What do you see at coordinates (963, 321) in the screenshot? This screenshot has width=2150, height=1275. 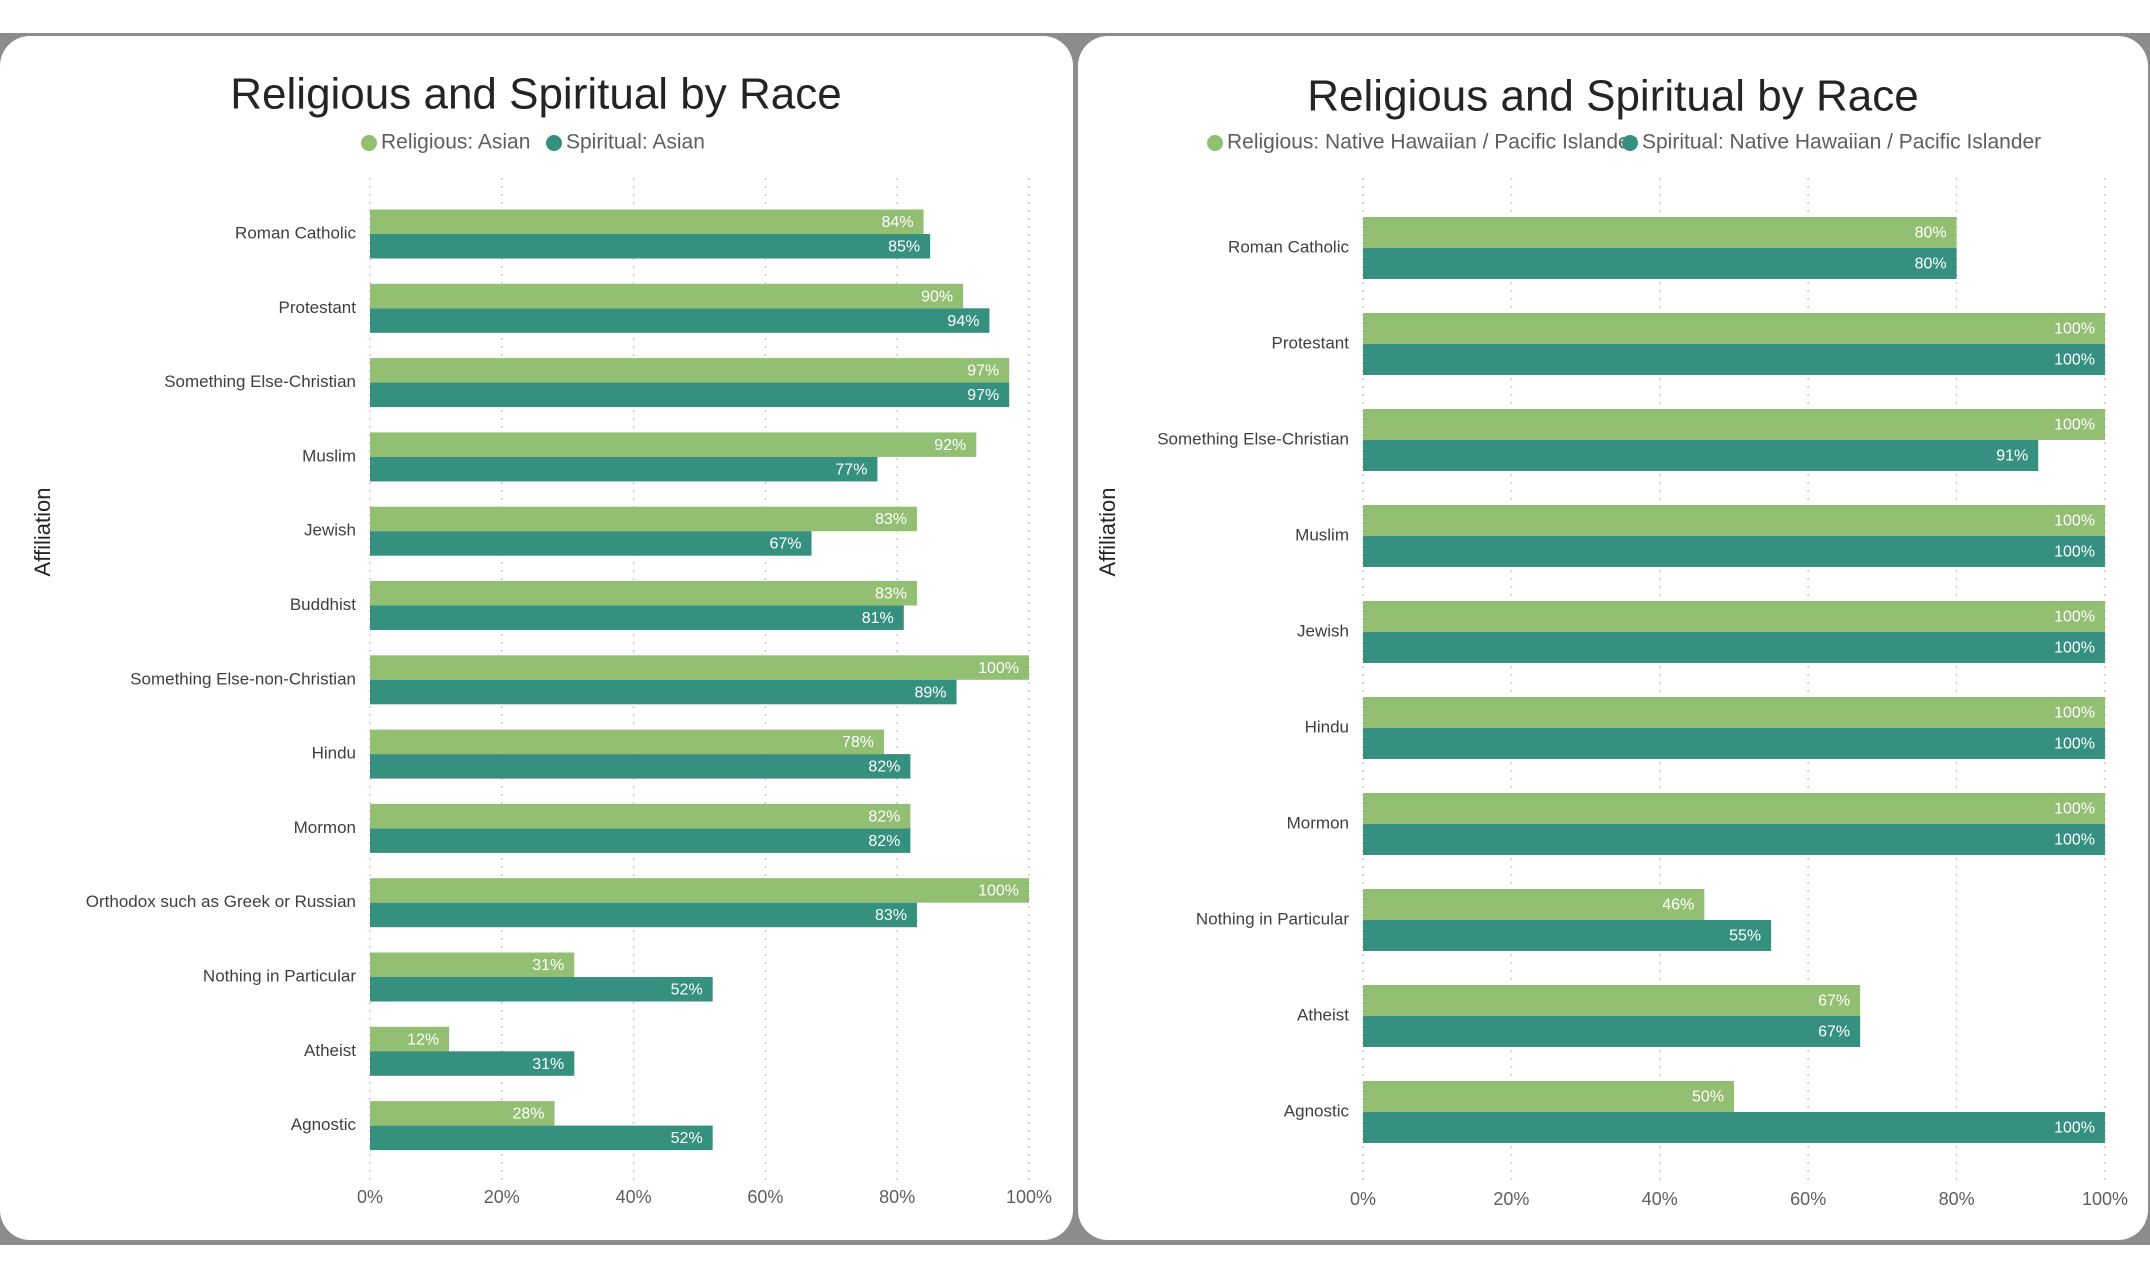 I see `value-label-spiritual: 94%` at bounding box center [963, 321].